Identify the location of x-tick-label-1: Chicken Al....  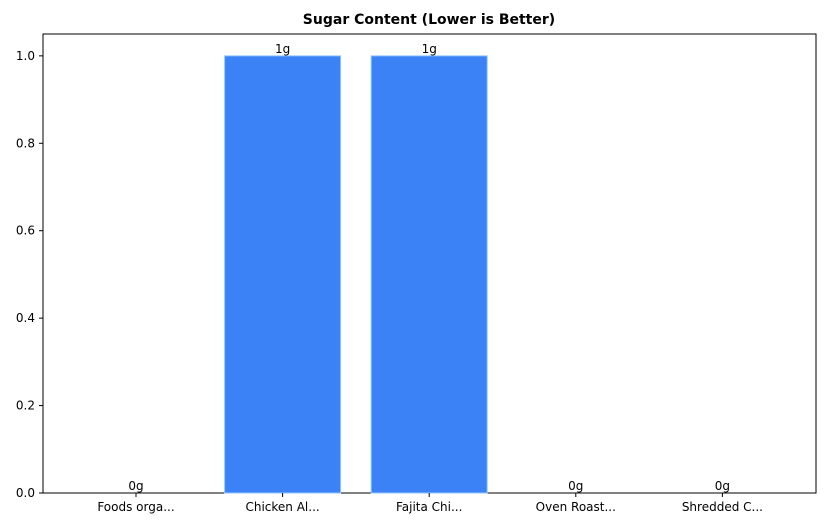
(282, 507).